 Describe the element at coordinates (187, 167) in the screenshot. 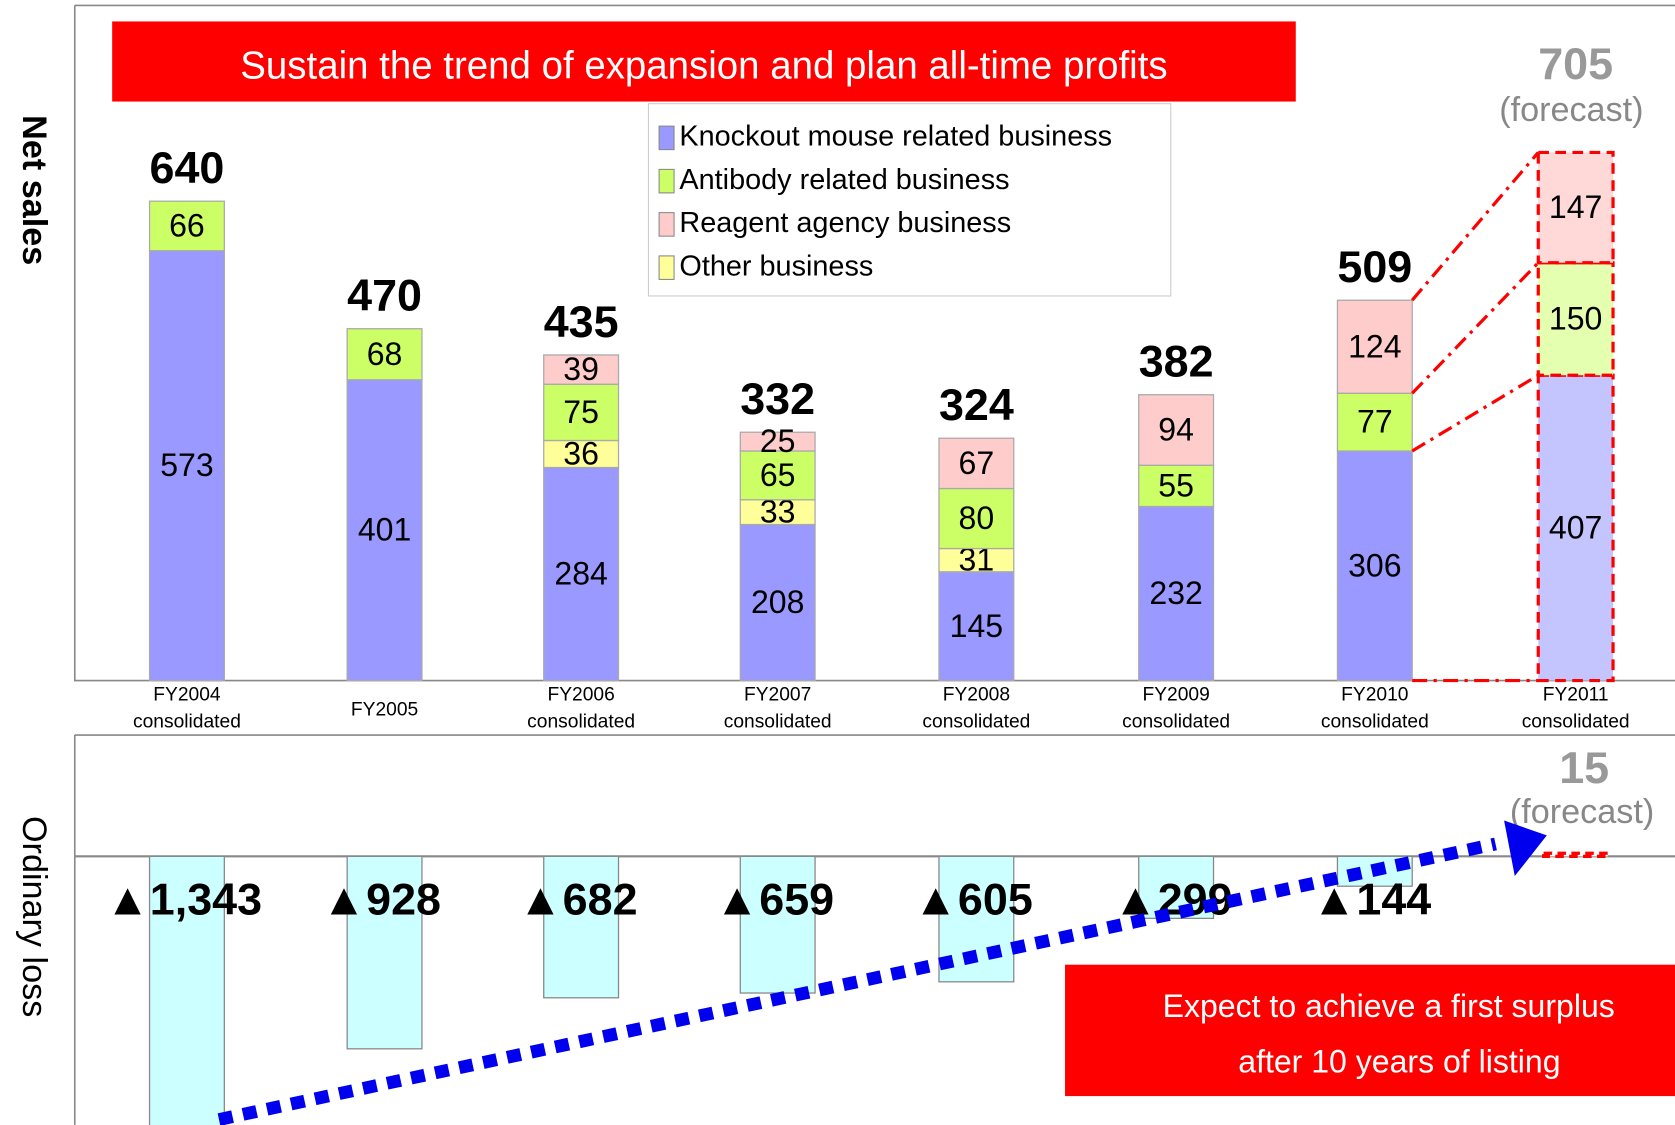

I see `total-label: 640` at that location.